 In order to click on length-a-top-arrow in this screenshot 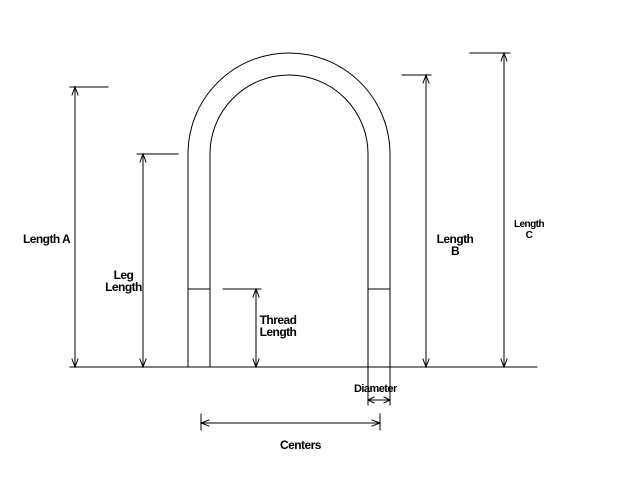, I will do `click(75, 90)`.